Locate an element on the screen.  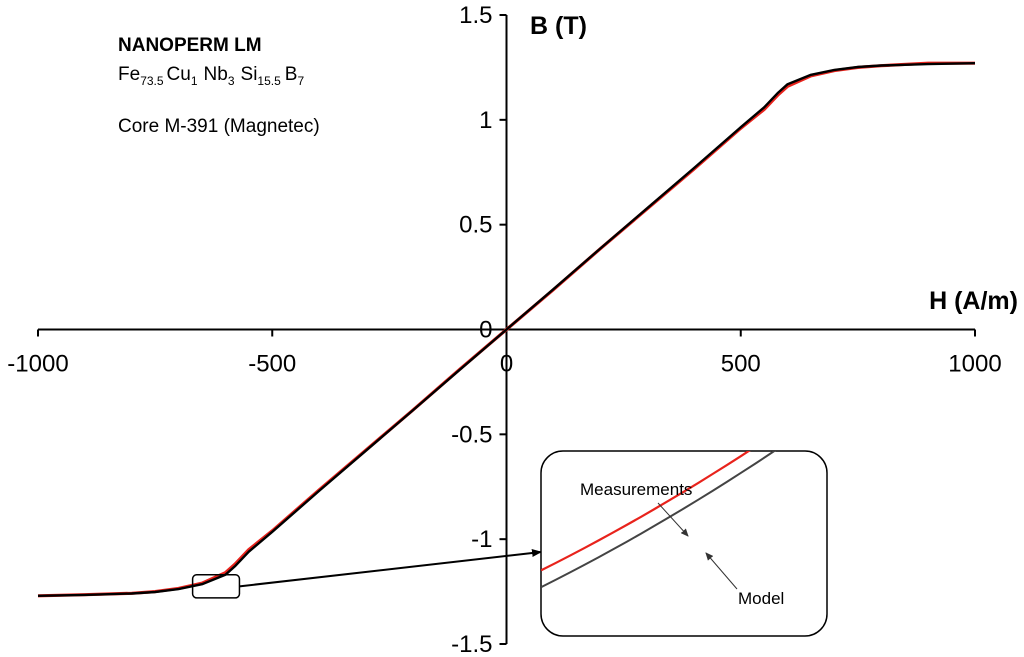
zoom-region-box is located at coordinates (216, 586).